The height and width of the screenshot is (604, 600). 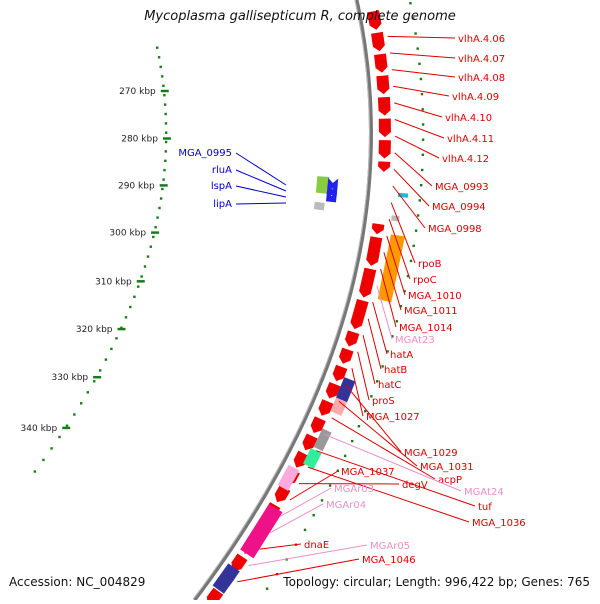 What do you see at coordinates (346, 505) in the screenshot?
I see `gene-label: MGAr04` at bounding box center [346, 505].